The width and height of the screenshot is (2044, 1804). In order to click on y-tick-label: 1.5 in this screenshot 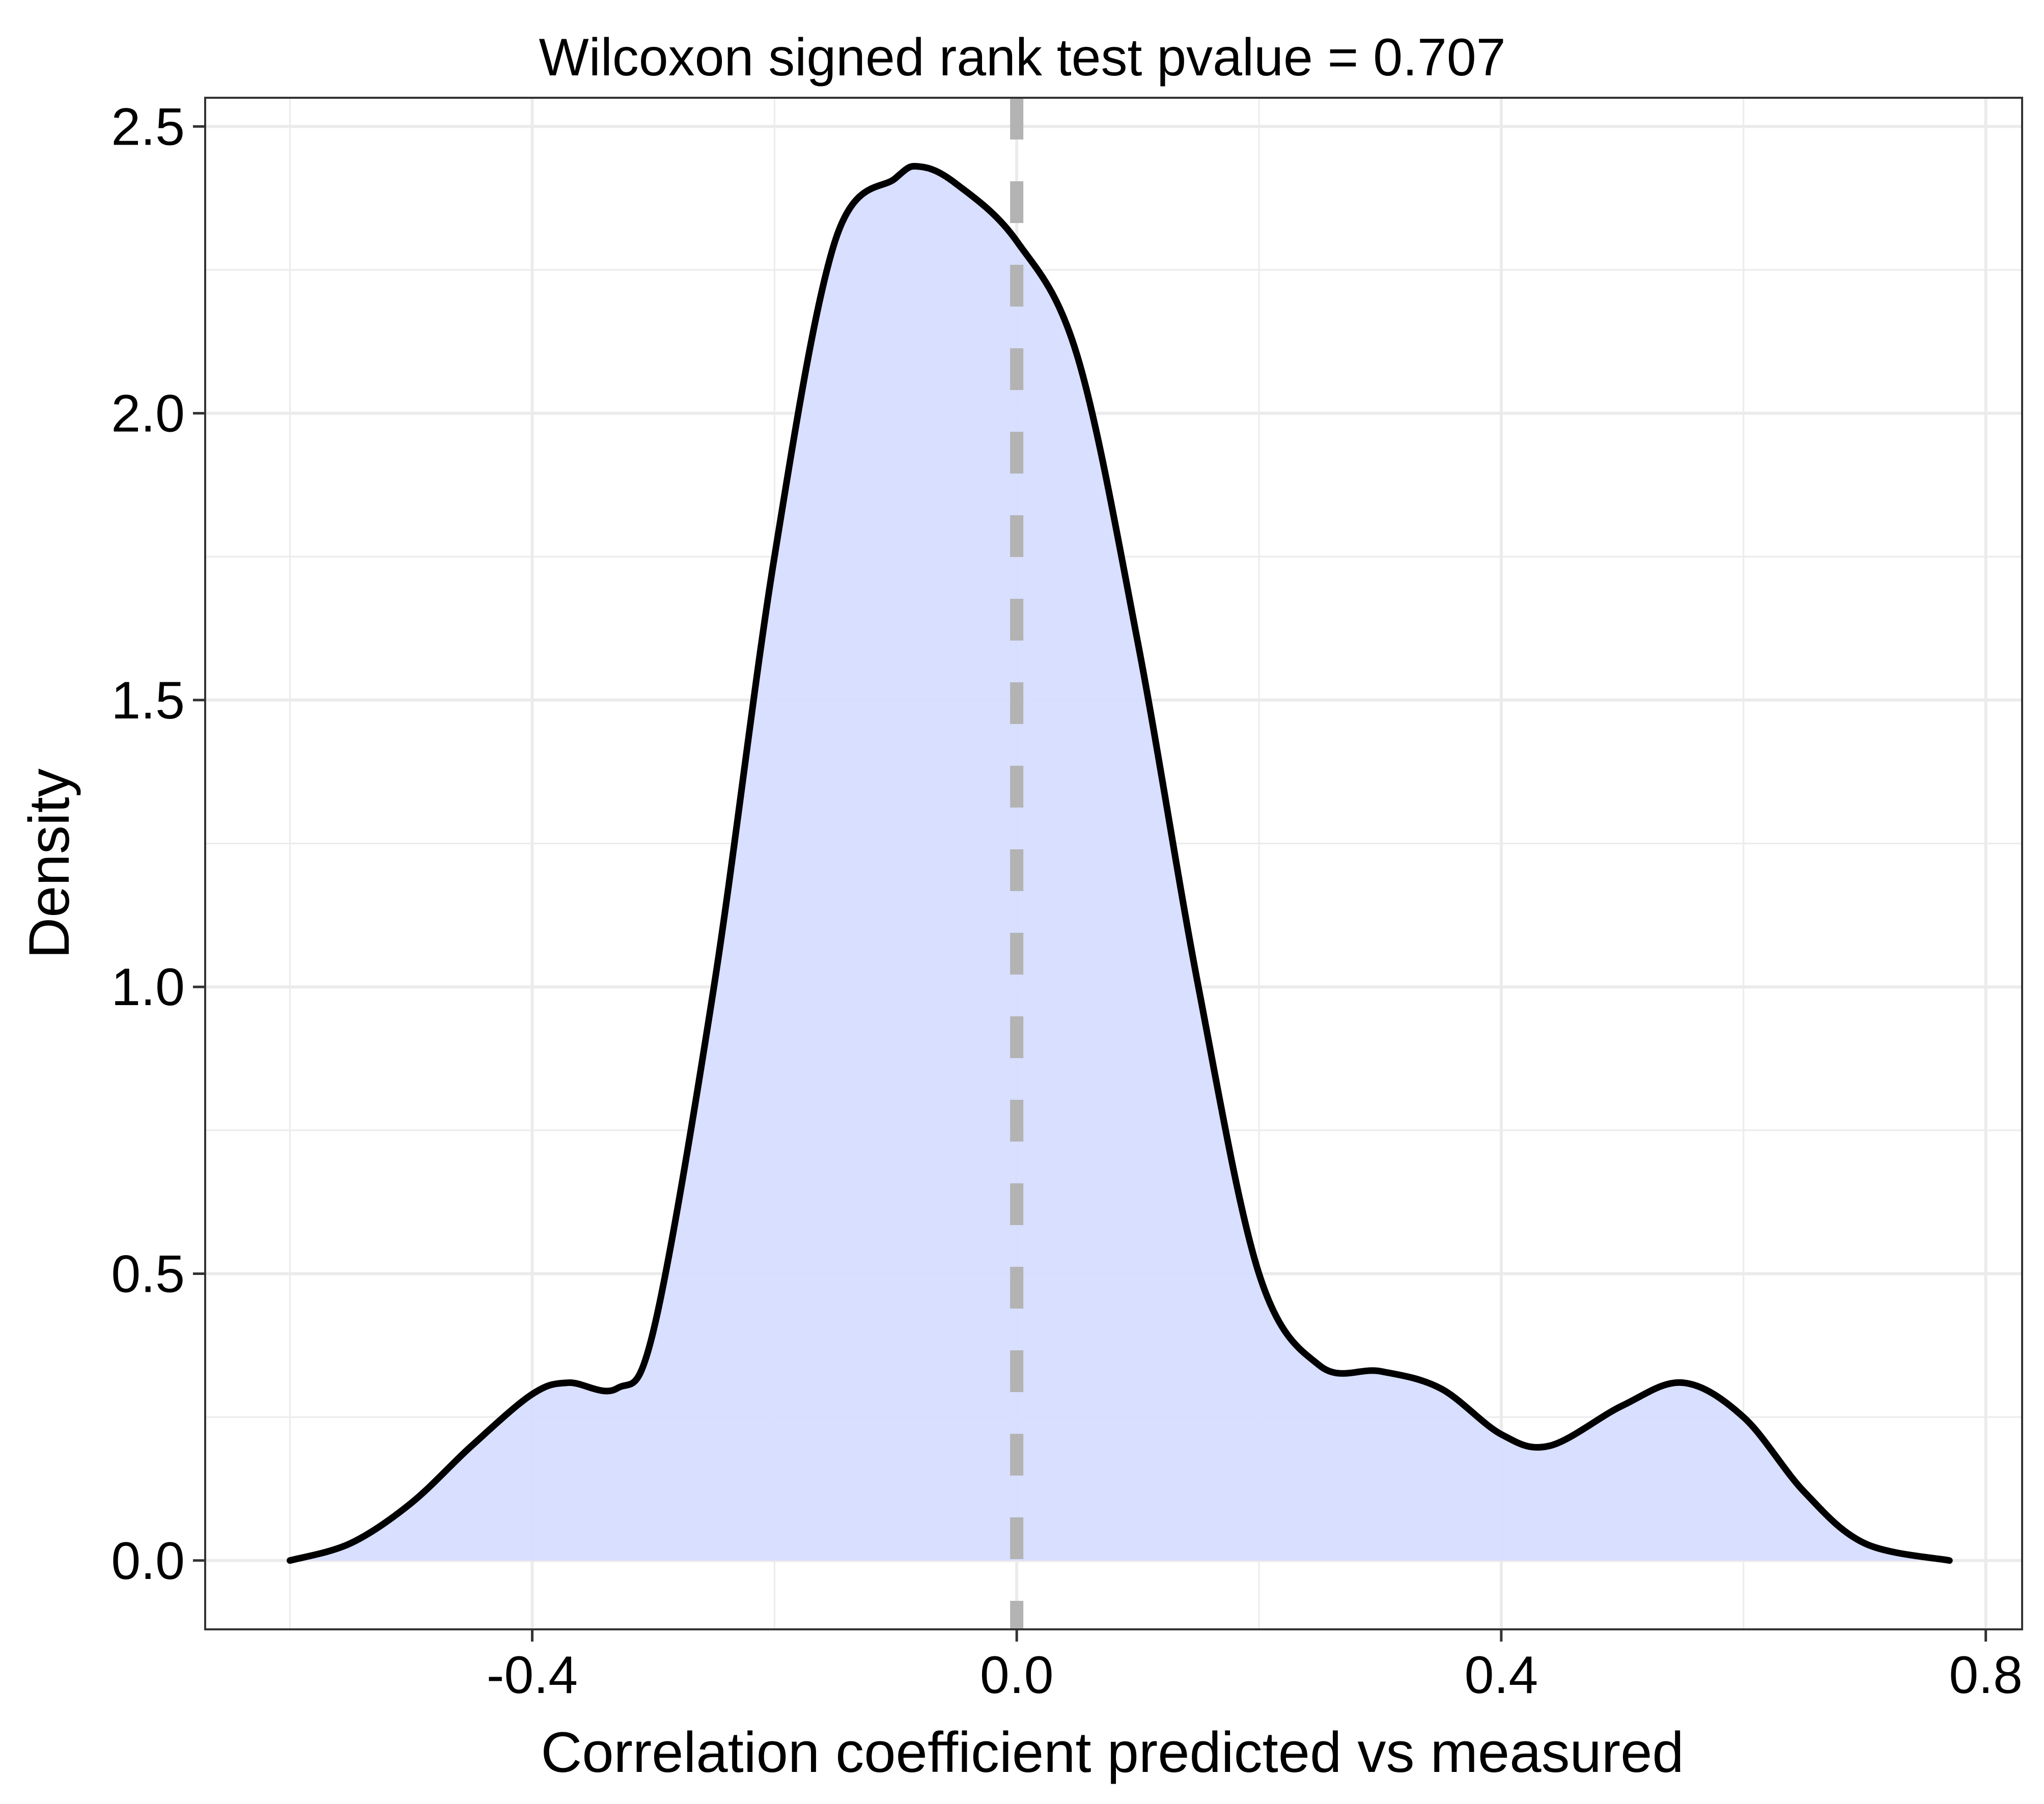, I will do `click(148, 700)`.